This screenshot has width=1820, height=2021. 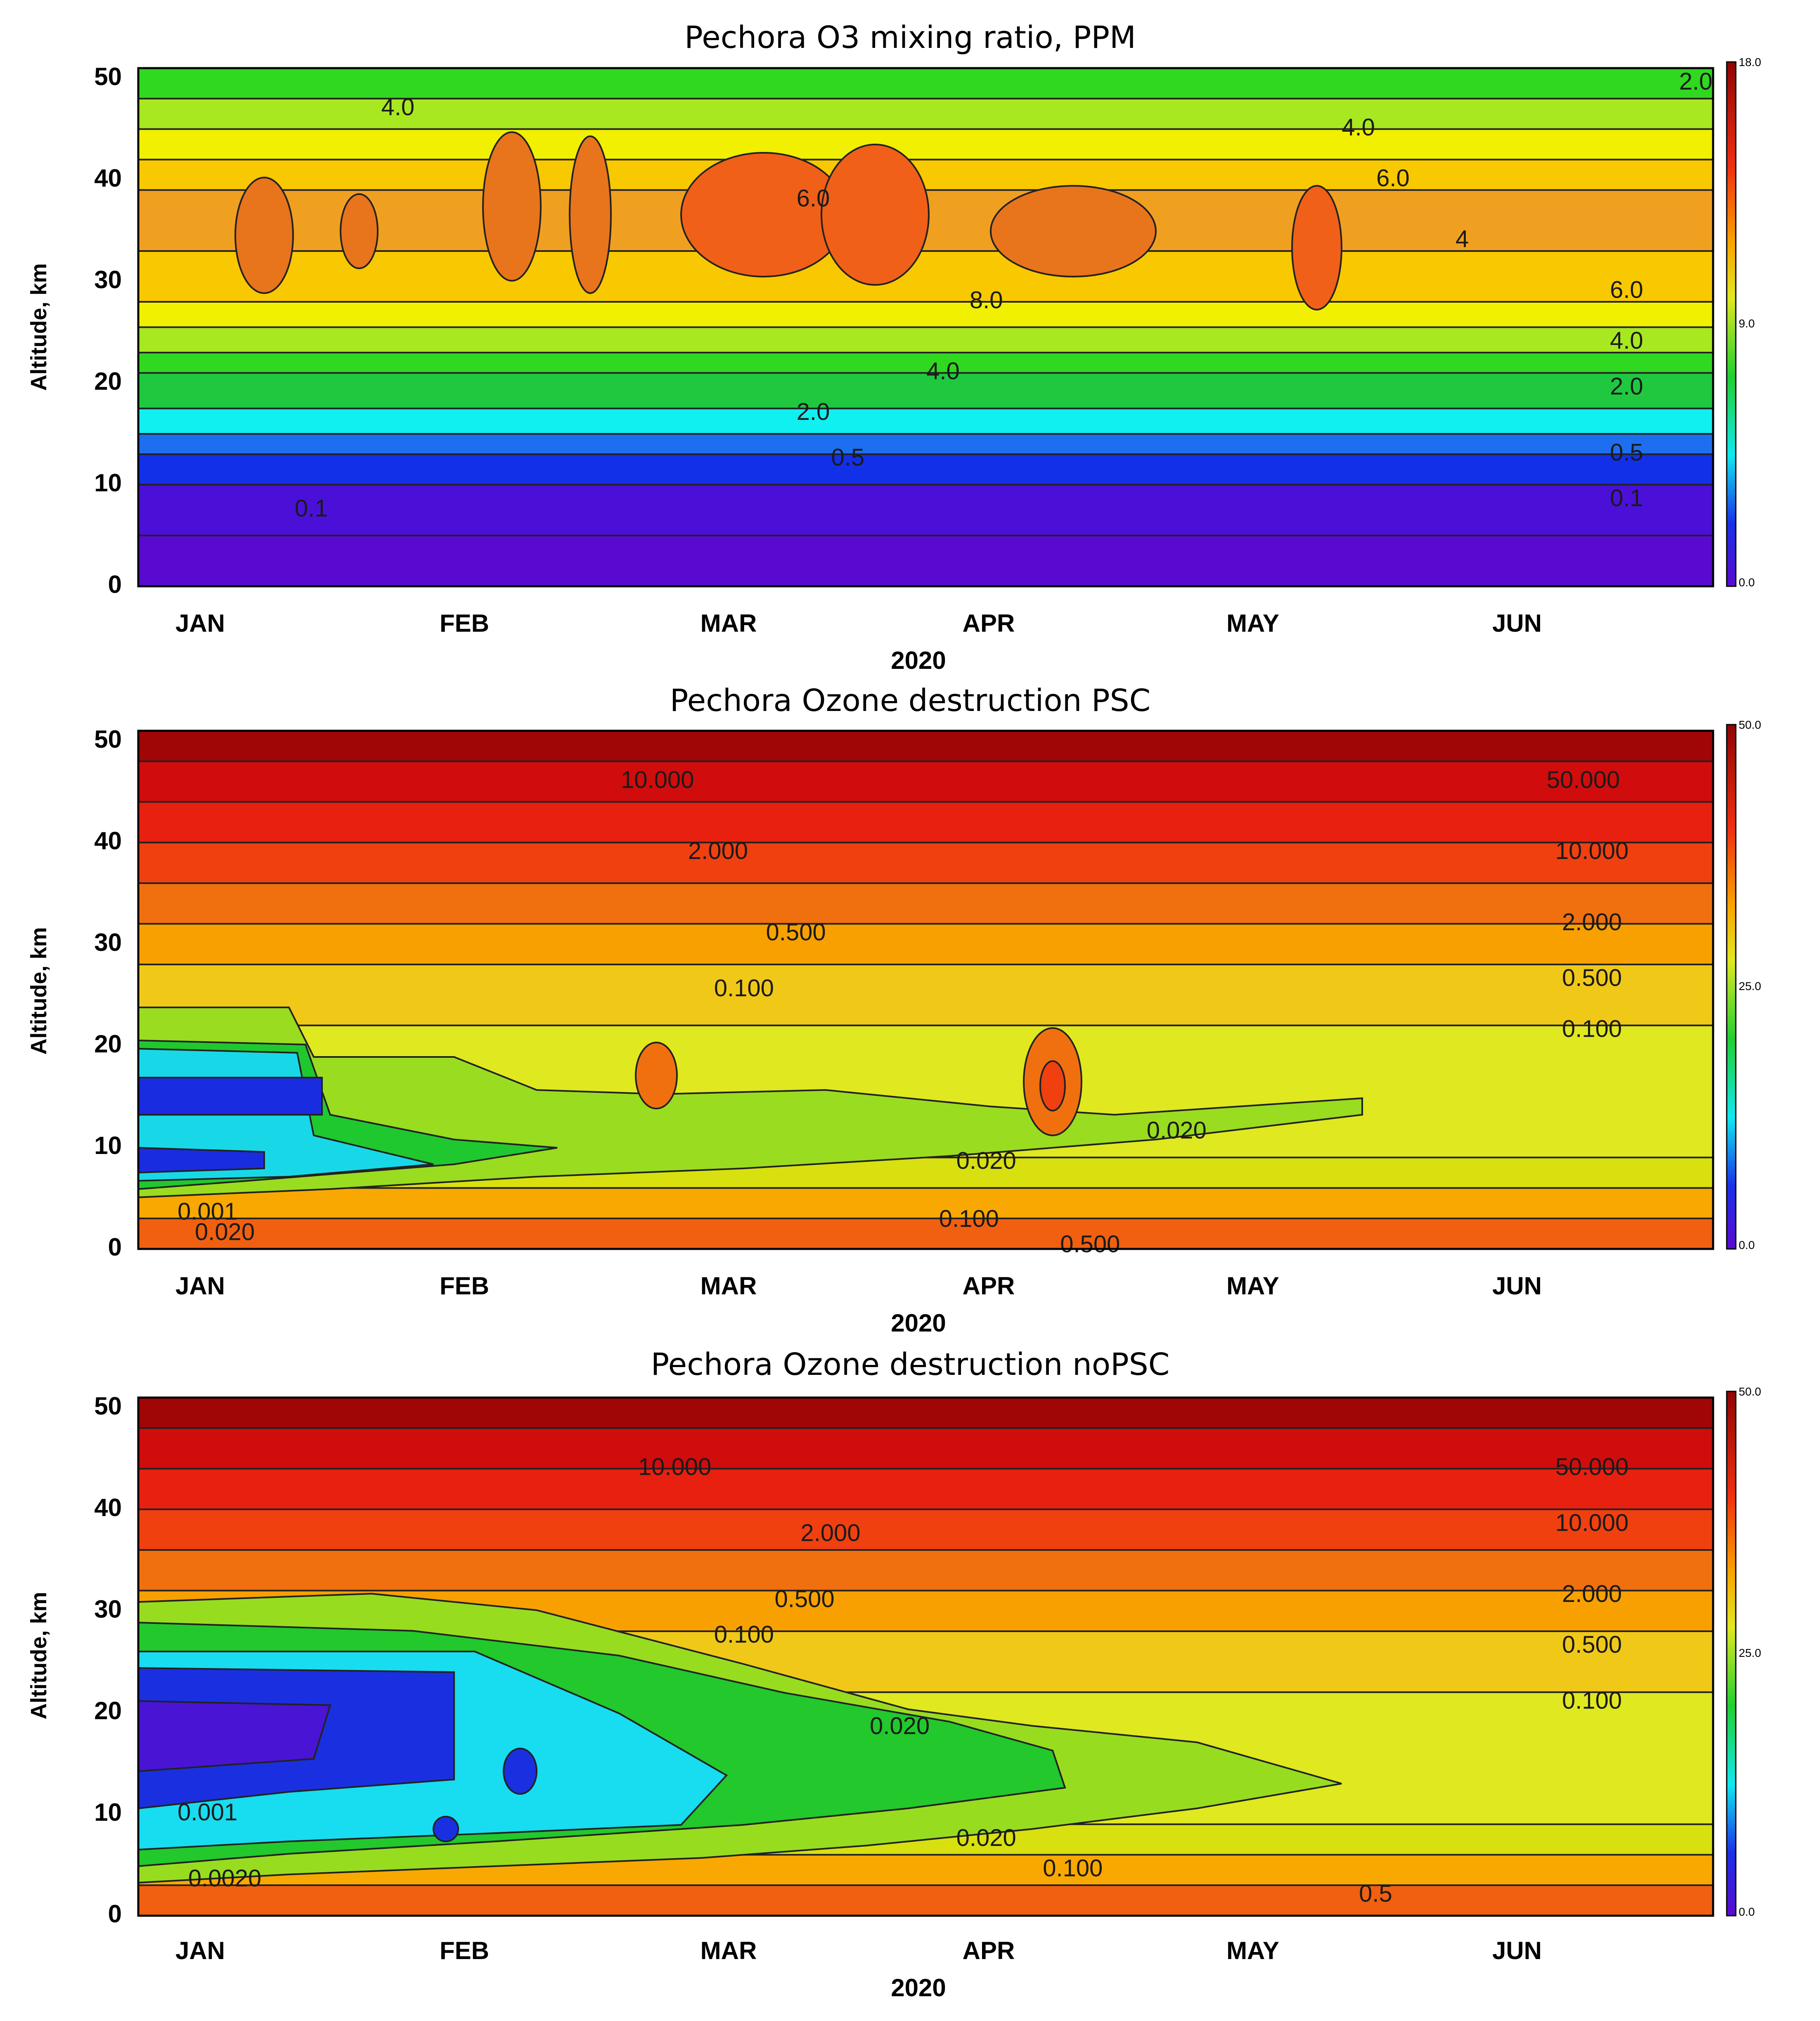 I want to click on chart-title: Pechora Ozone destruction PSC, so click(x=910, y=700).